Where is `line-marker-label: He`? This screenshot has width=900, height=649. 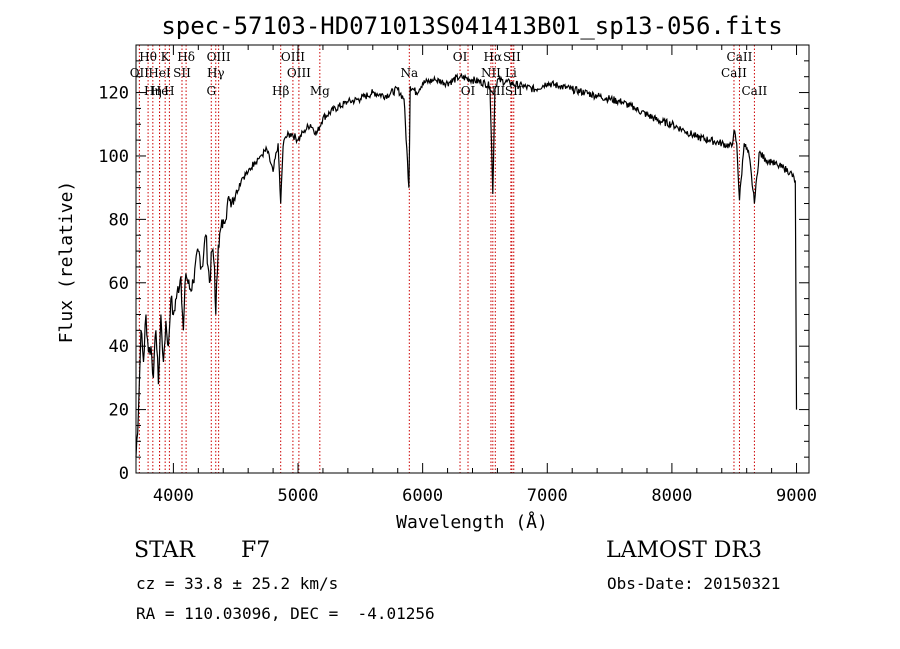
line-marker-label: He is located at coordinates (160, 91).